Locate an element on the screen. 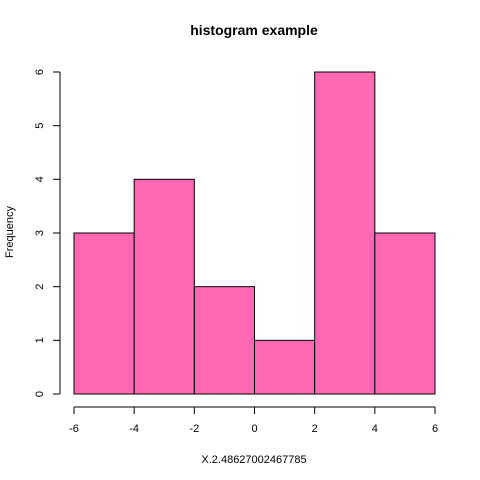 The width and height of the screenshot is (480, 480). y-axis: 0 1 2 3 4 5 6 is located at coordinates (47, 233).